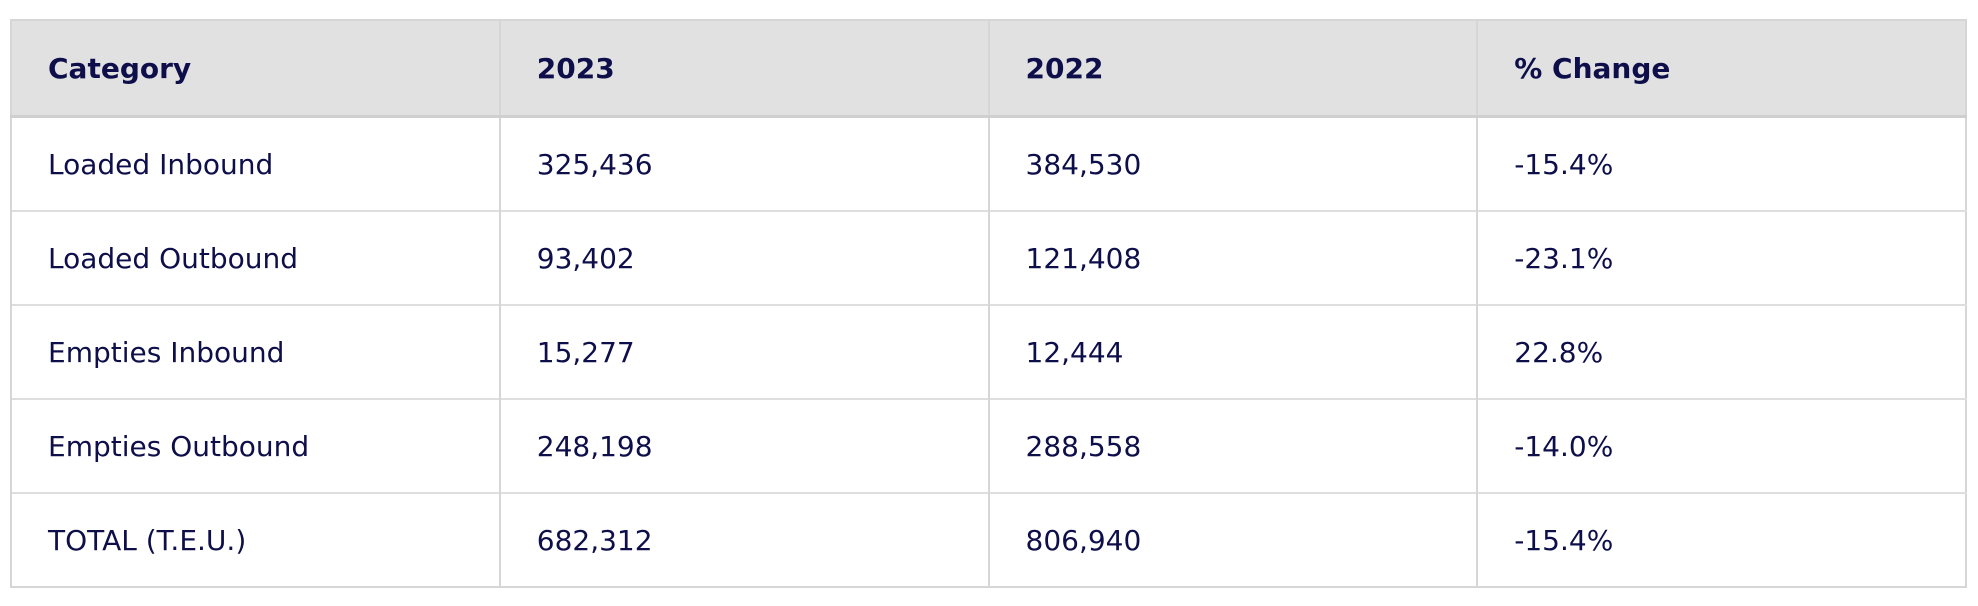  Describe the element at coordinates (1721, 445) in the screenshot. I see `table-cell: -14.0%` at that location.